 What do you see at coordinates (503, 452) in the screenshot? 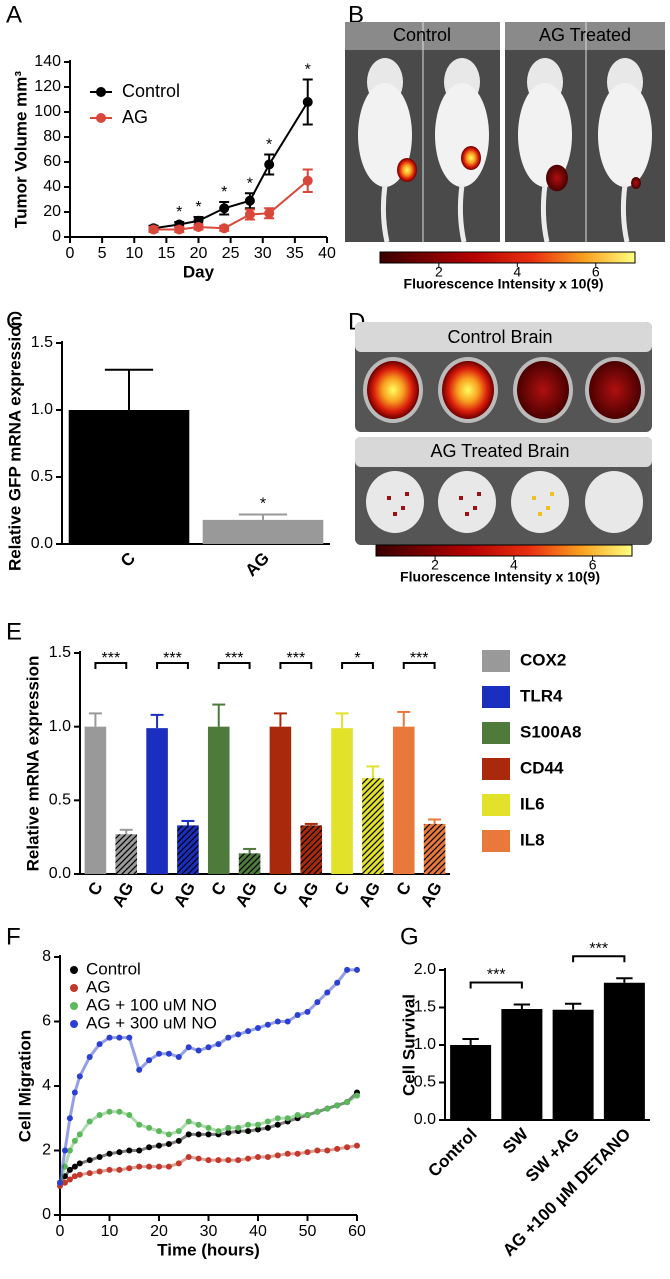
I see `photo-top` at bounding box center [503, 452].